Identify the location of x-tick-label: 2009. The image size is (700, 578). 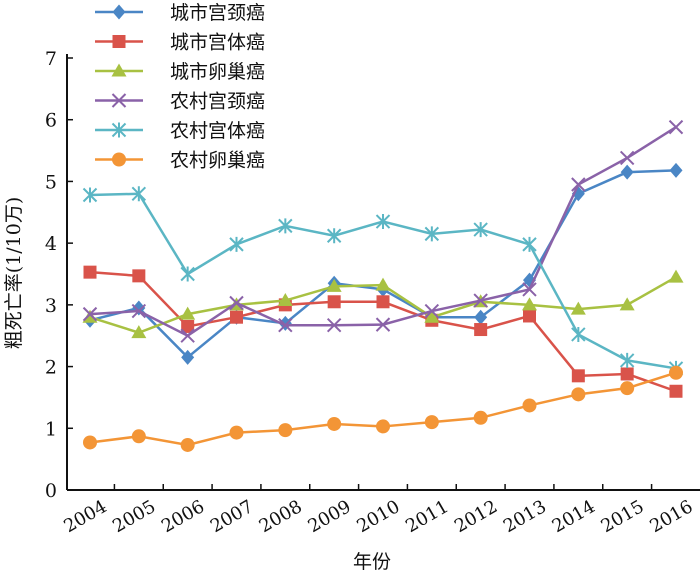
(329, 516).